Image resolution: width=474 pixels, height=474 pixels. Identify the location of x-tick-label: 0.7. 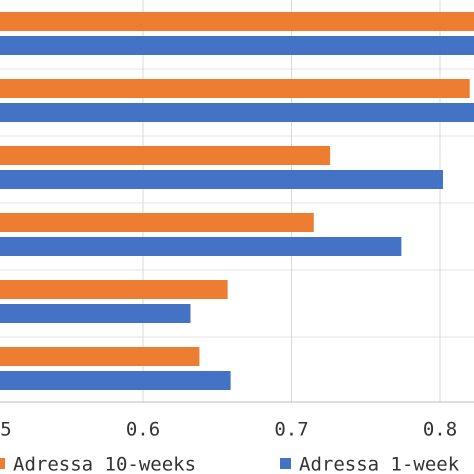
(291, 430).